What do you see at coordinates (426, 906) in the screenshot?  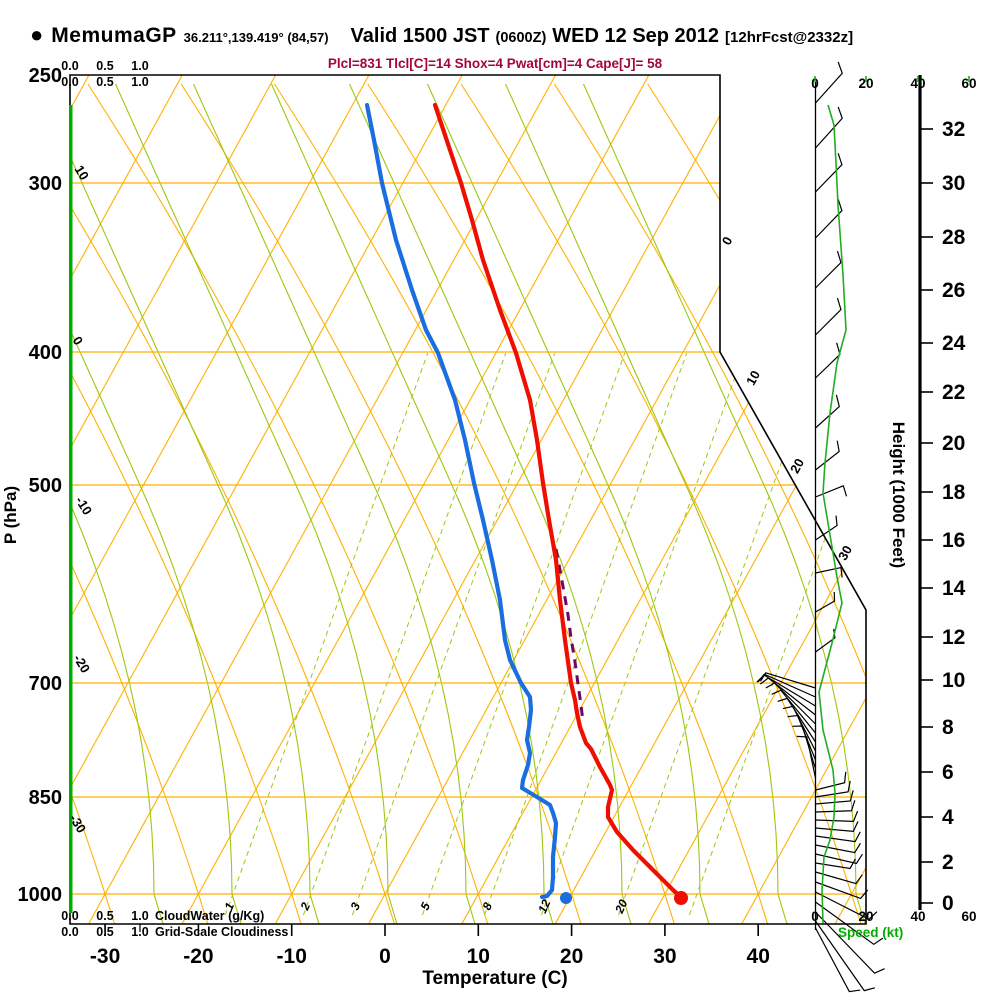 I see `svg-text: 5` at bounding box center [426, 906].